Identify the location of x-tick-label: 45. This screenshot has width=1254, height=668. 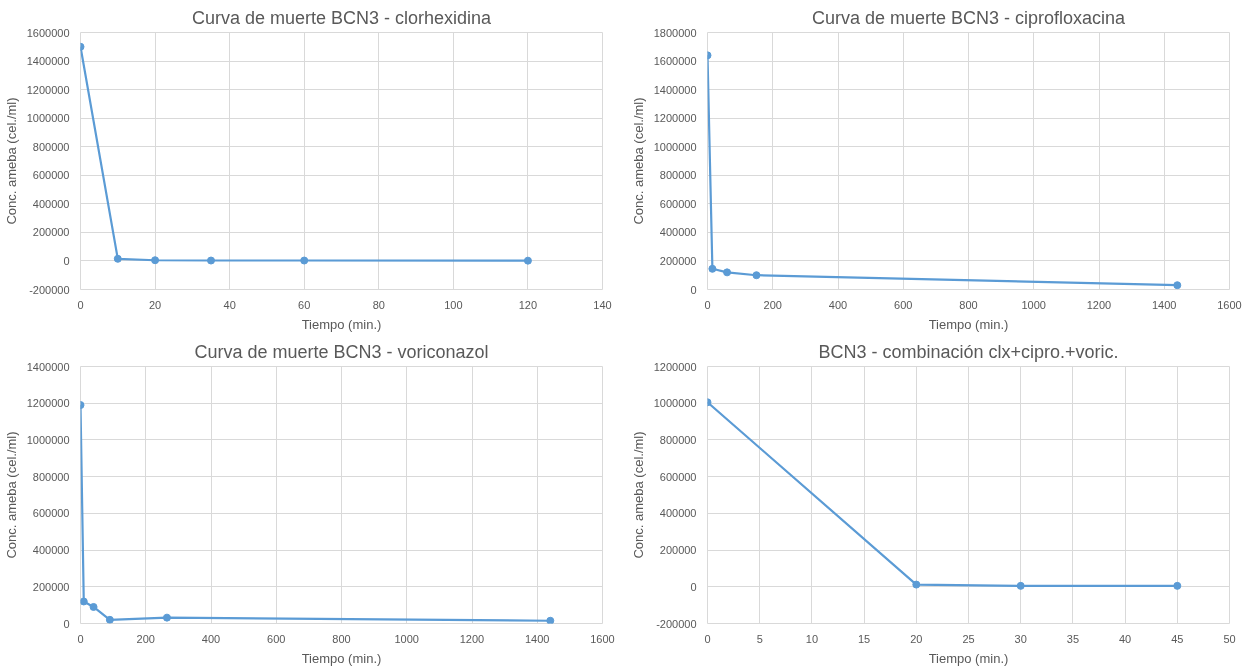
(1177, 638).